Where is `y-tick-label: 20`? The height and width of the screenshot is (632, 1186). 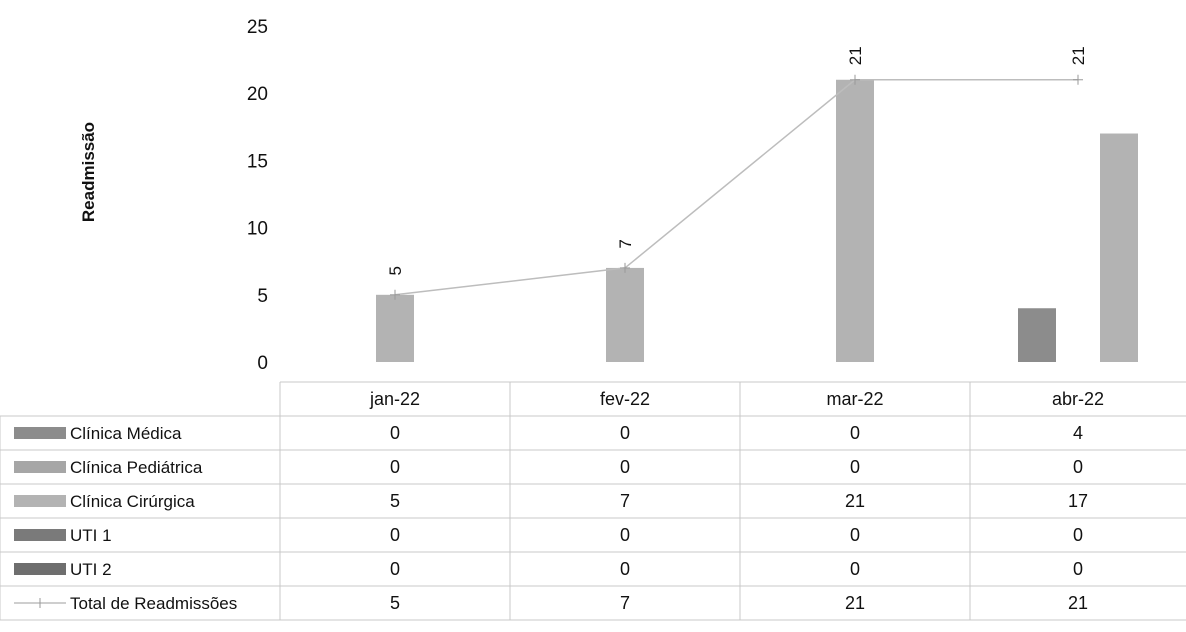 y-tick-label: 20 is located at coordinates (257, 94).